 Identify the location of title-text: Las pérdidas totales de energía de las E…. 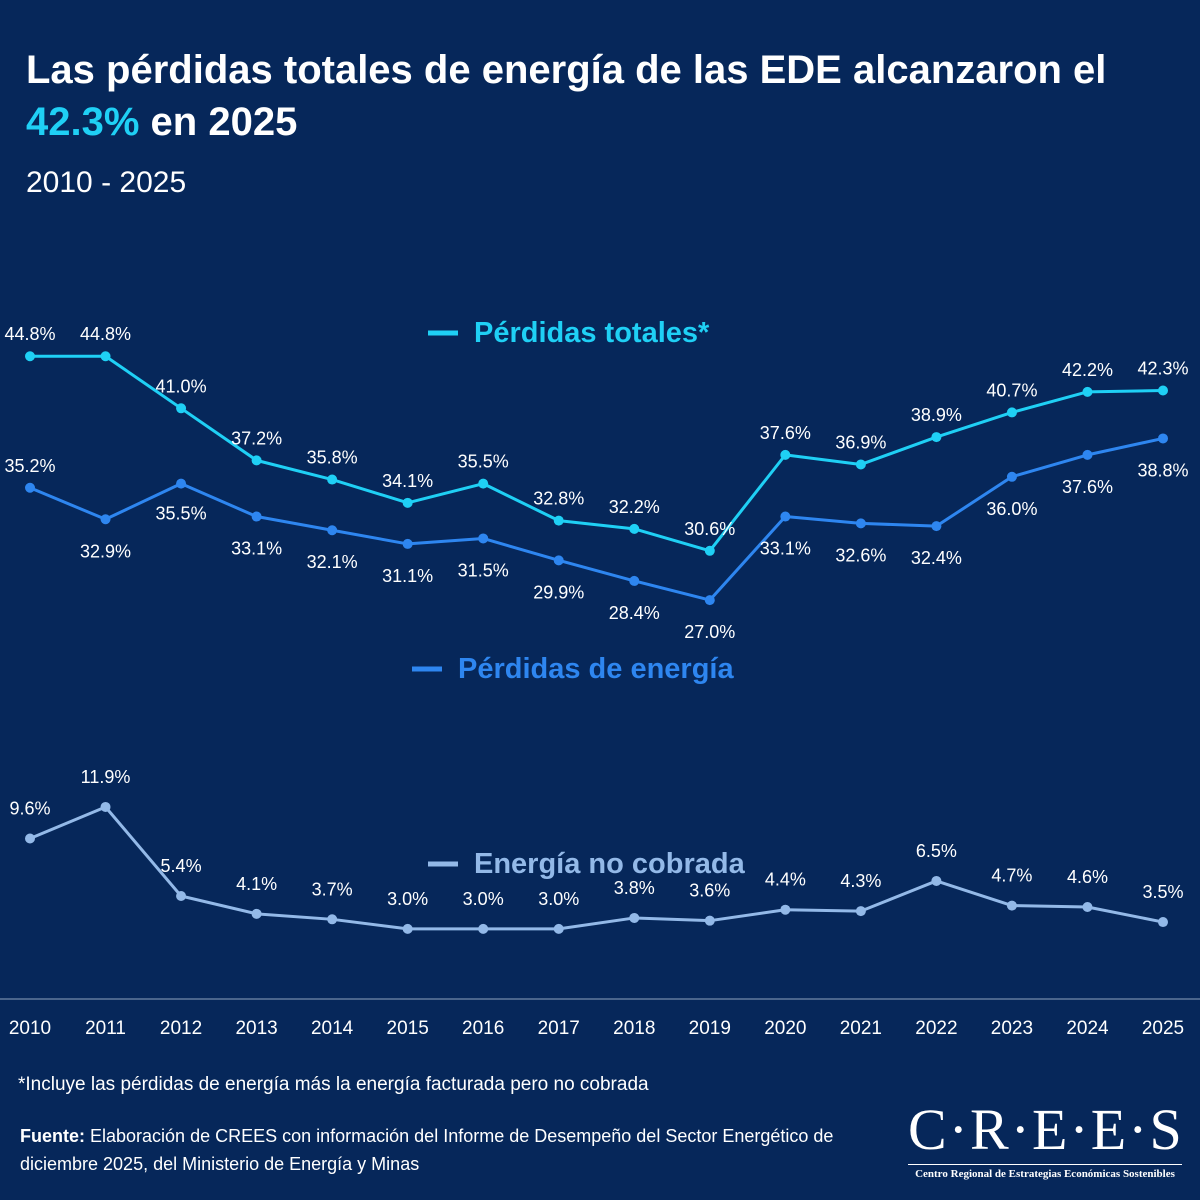
(566, 70).